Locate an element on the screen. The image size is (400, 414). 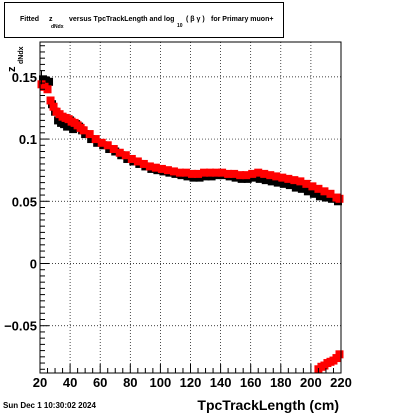
x-tick-label: 120 is located at coordinates (191, 382).